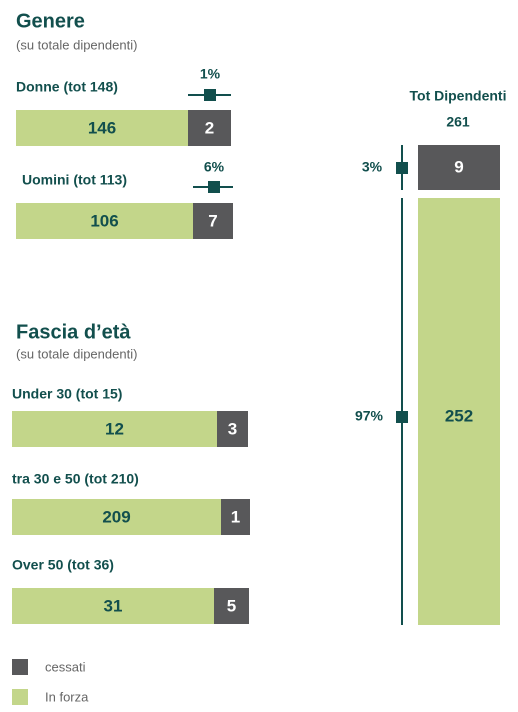 The image size is (518, 712). What do you see at coordinates (458, 122) in the screenshot?
I see `total-value: 261` at bounding box center [458, 122].